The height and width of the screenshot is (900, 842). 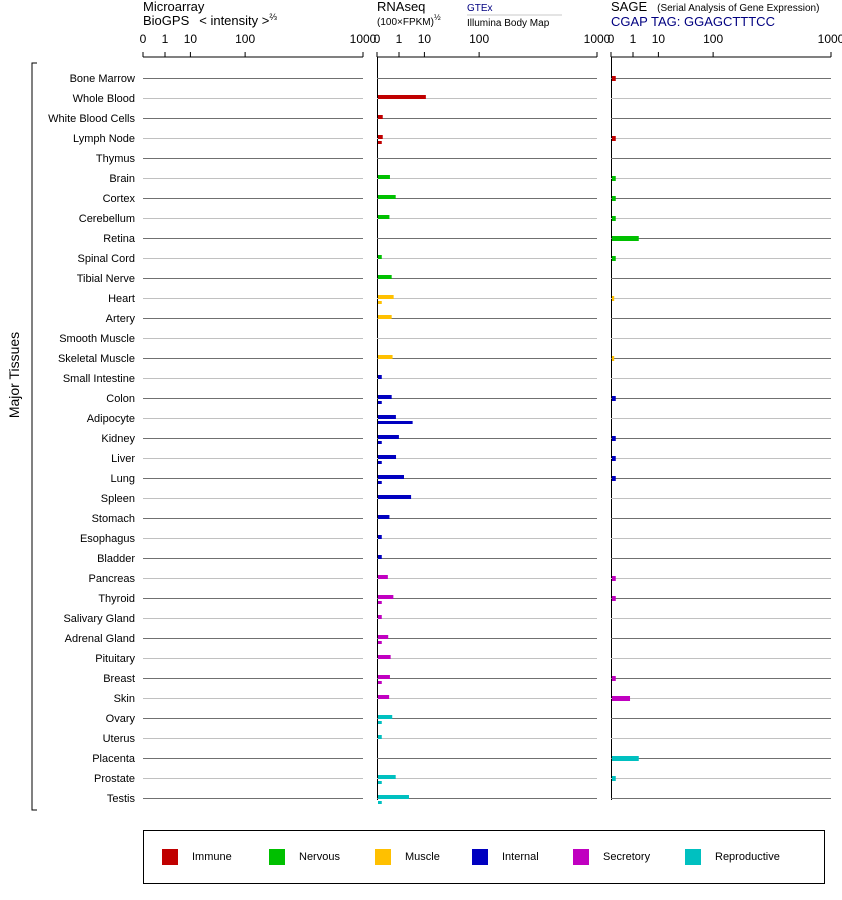 What do you see at coordinates (597, 39) in the screenshot?
I see `rnaseq-tick-label: 1000` at bounding box center [597, 39].